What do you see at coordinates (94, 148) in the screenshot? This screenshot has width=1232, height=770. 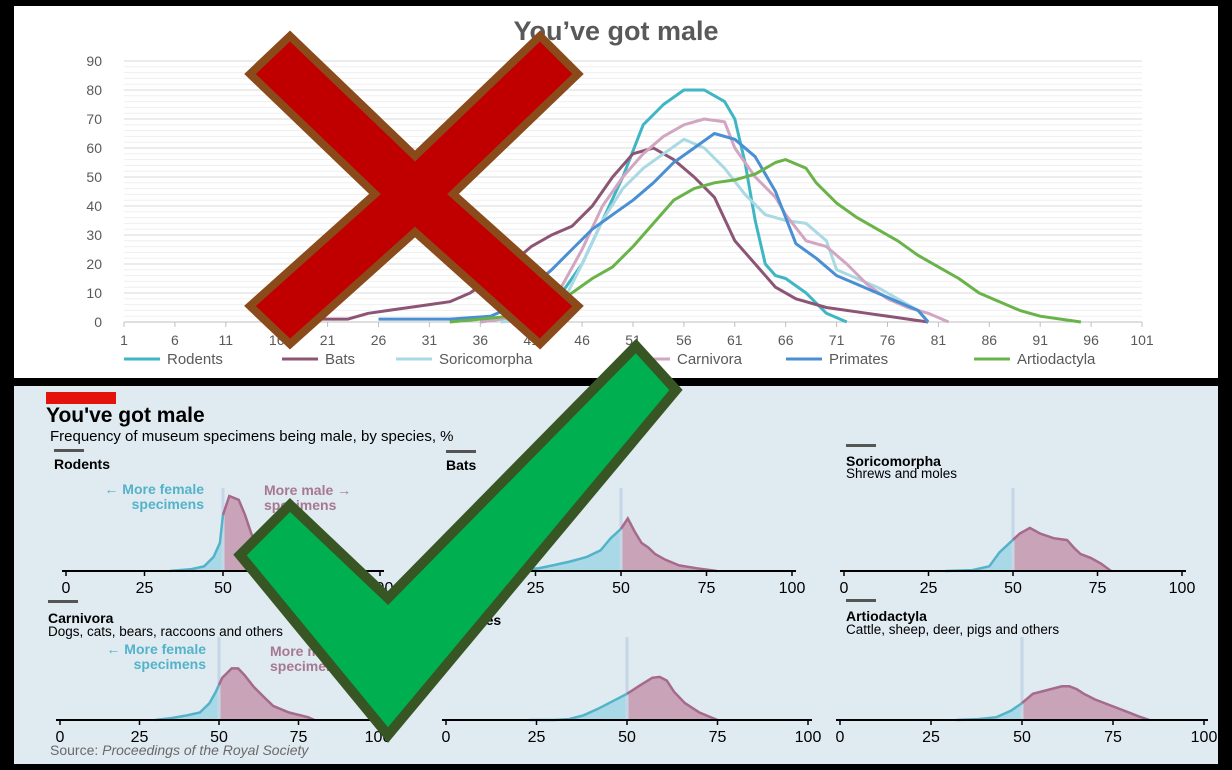 I see `y-tick-label: 60` at bounding box center [94, 148].